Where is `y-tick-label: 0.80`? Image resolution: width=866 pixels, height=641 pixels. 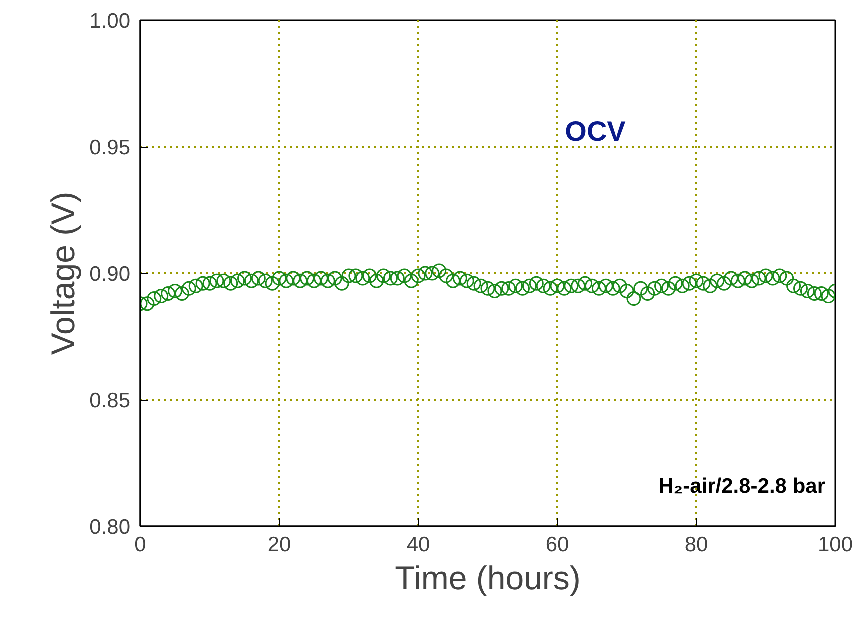
y-tick-label: 0.80 is located at coordinates (110, 527).